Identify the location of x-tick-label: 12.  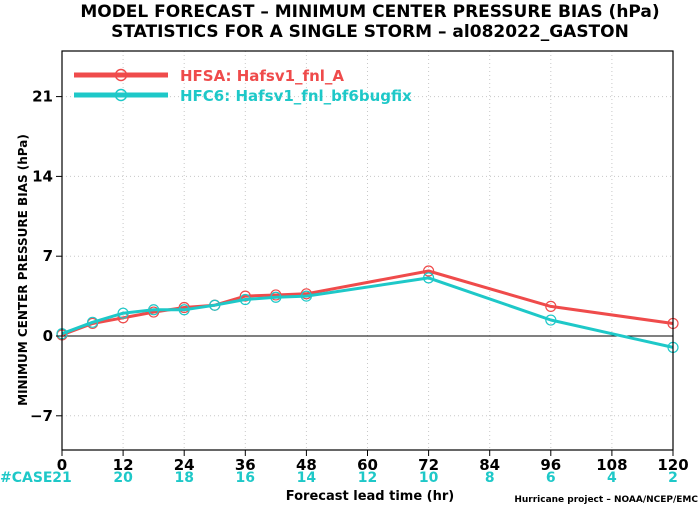
(123, 465).